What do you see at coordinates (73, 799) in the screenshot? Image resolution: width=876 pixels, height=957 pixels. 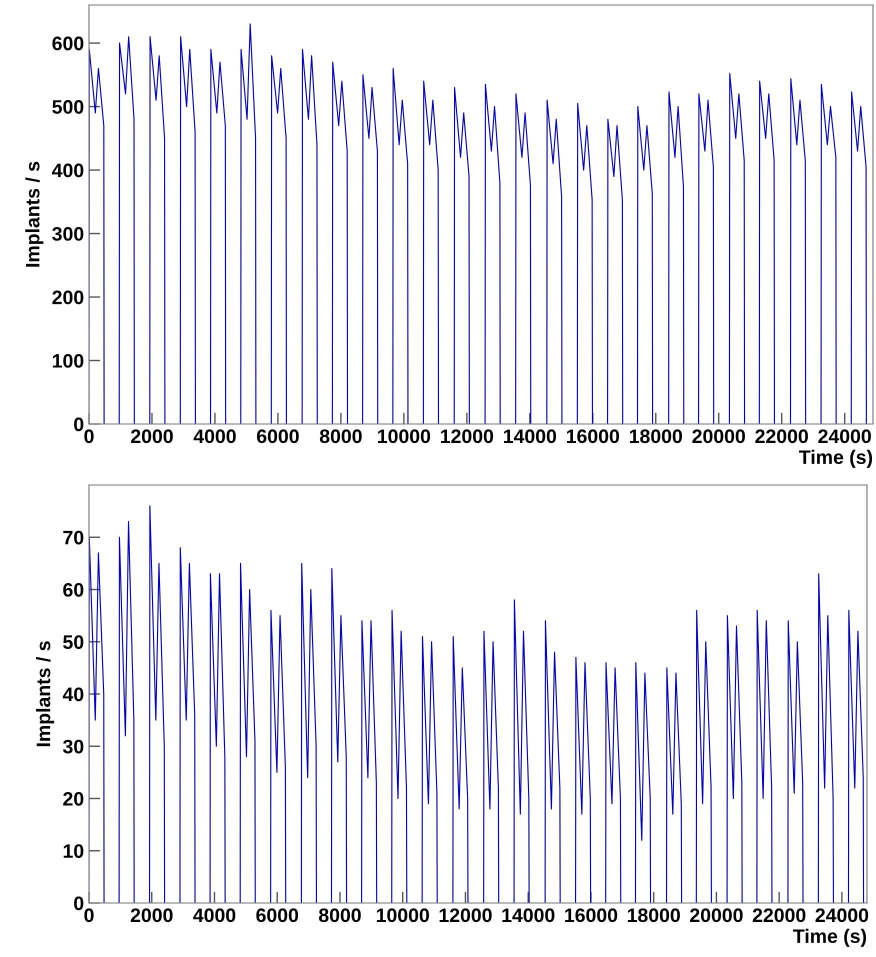 I see `y-tick-label: 20` at bounding box center [73, 799].